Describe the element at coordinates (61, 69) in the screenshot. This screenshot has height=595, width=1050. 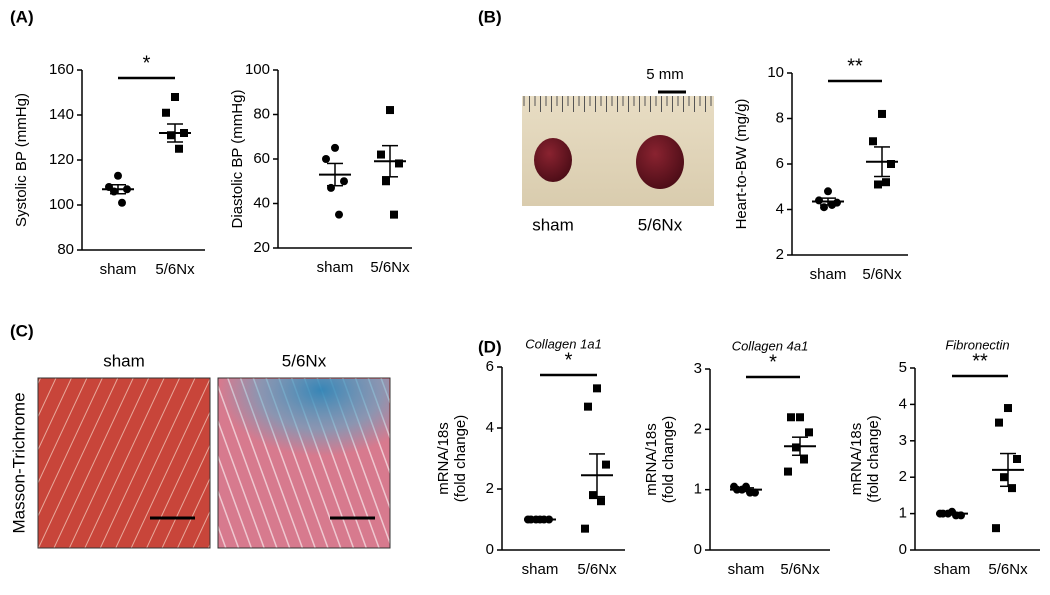
I see `y-tick-label: 160` at that location.